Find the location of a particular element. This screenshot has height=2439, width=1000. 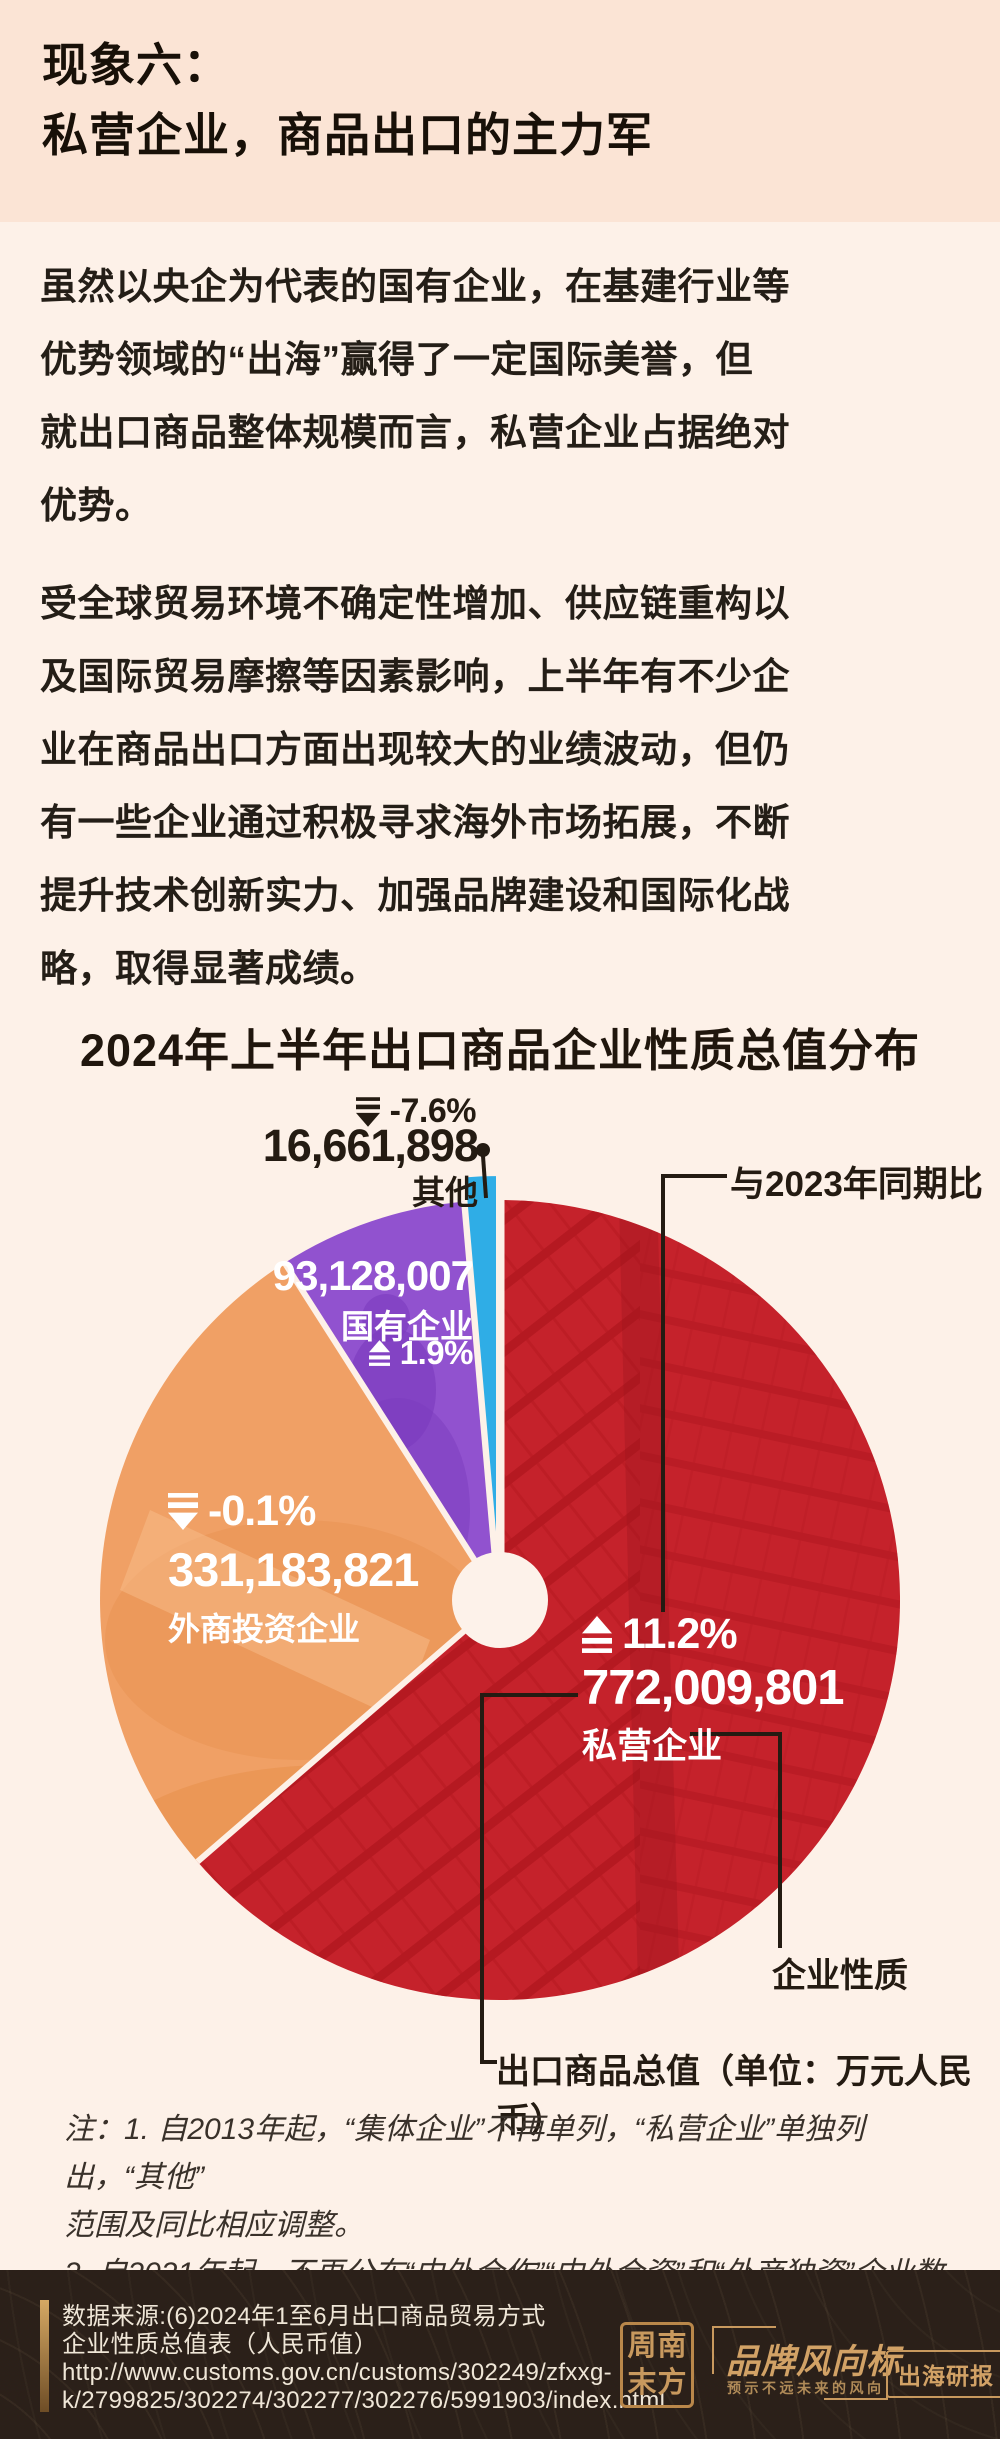

state-slice-yoy: 1.9% is located at coordinates (421, 1353).